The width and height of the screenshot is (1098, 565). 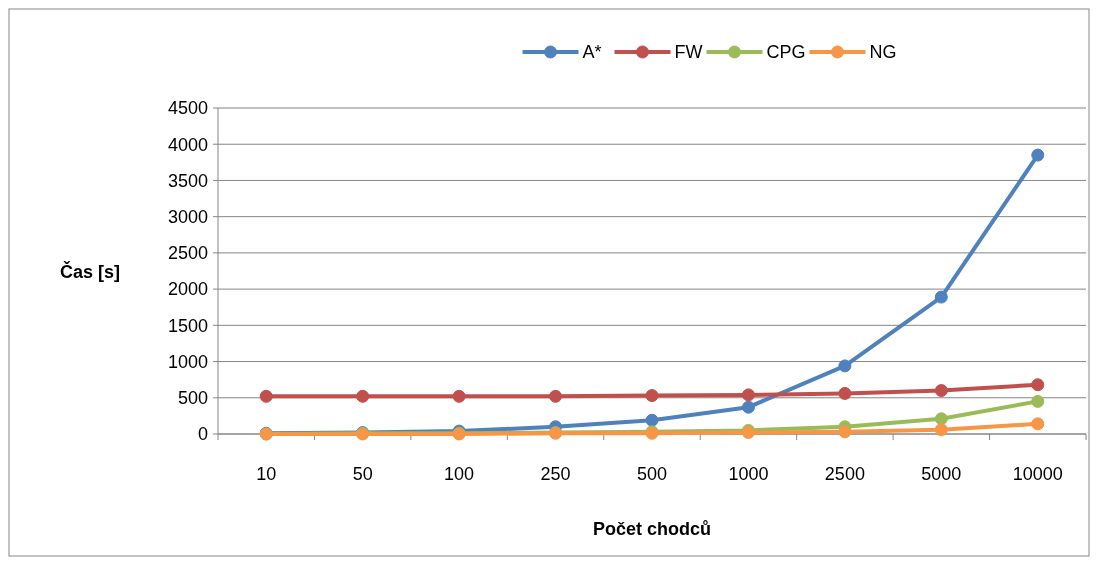 I want to click on y-tick-label: 3000, so click(x=187, y=216).